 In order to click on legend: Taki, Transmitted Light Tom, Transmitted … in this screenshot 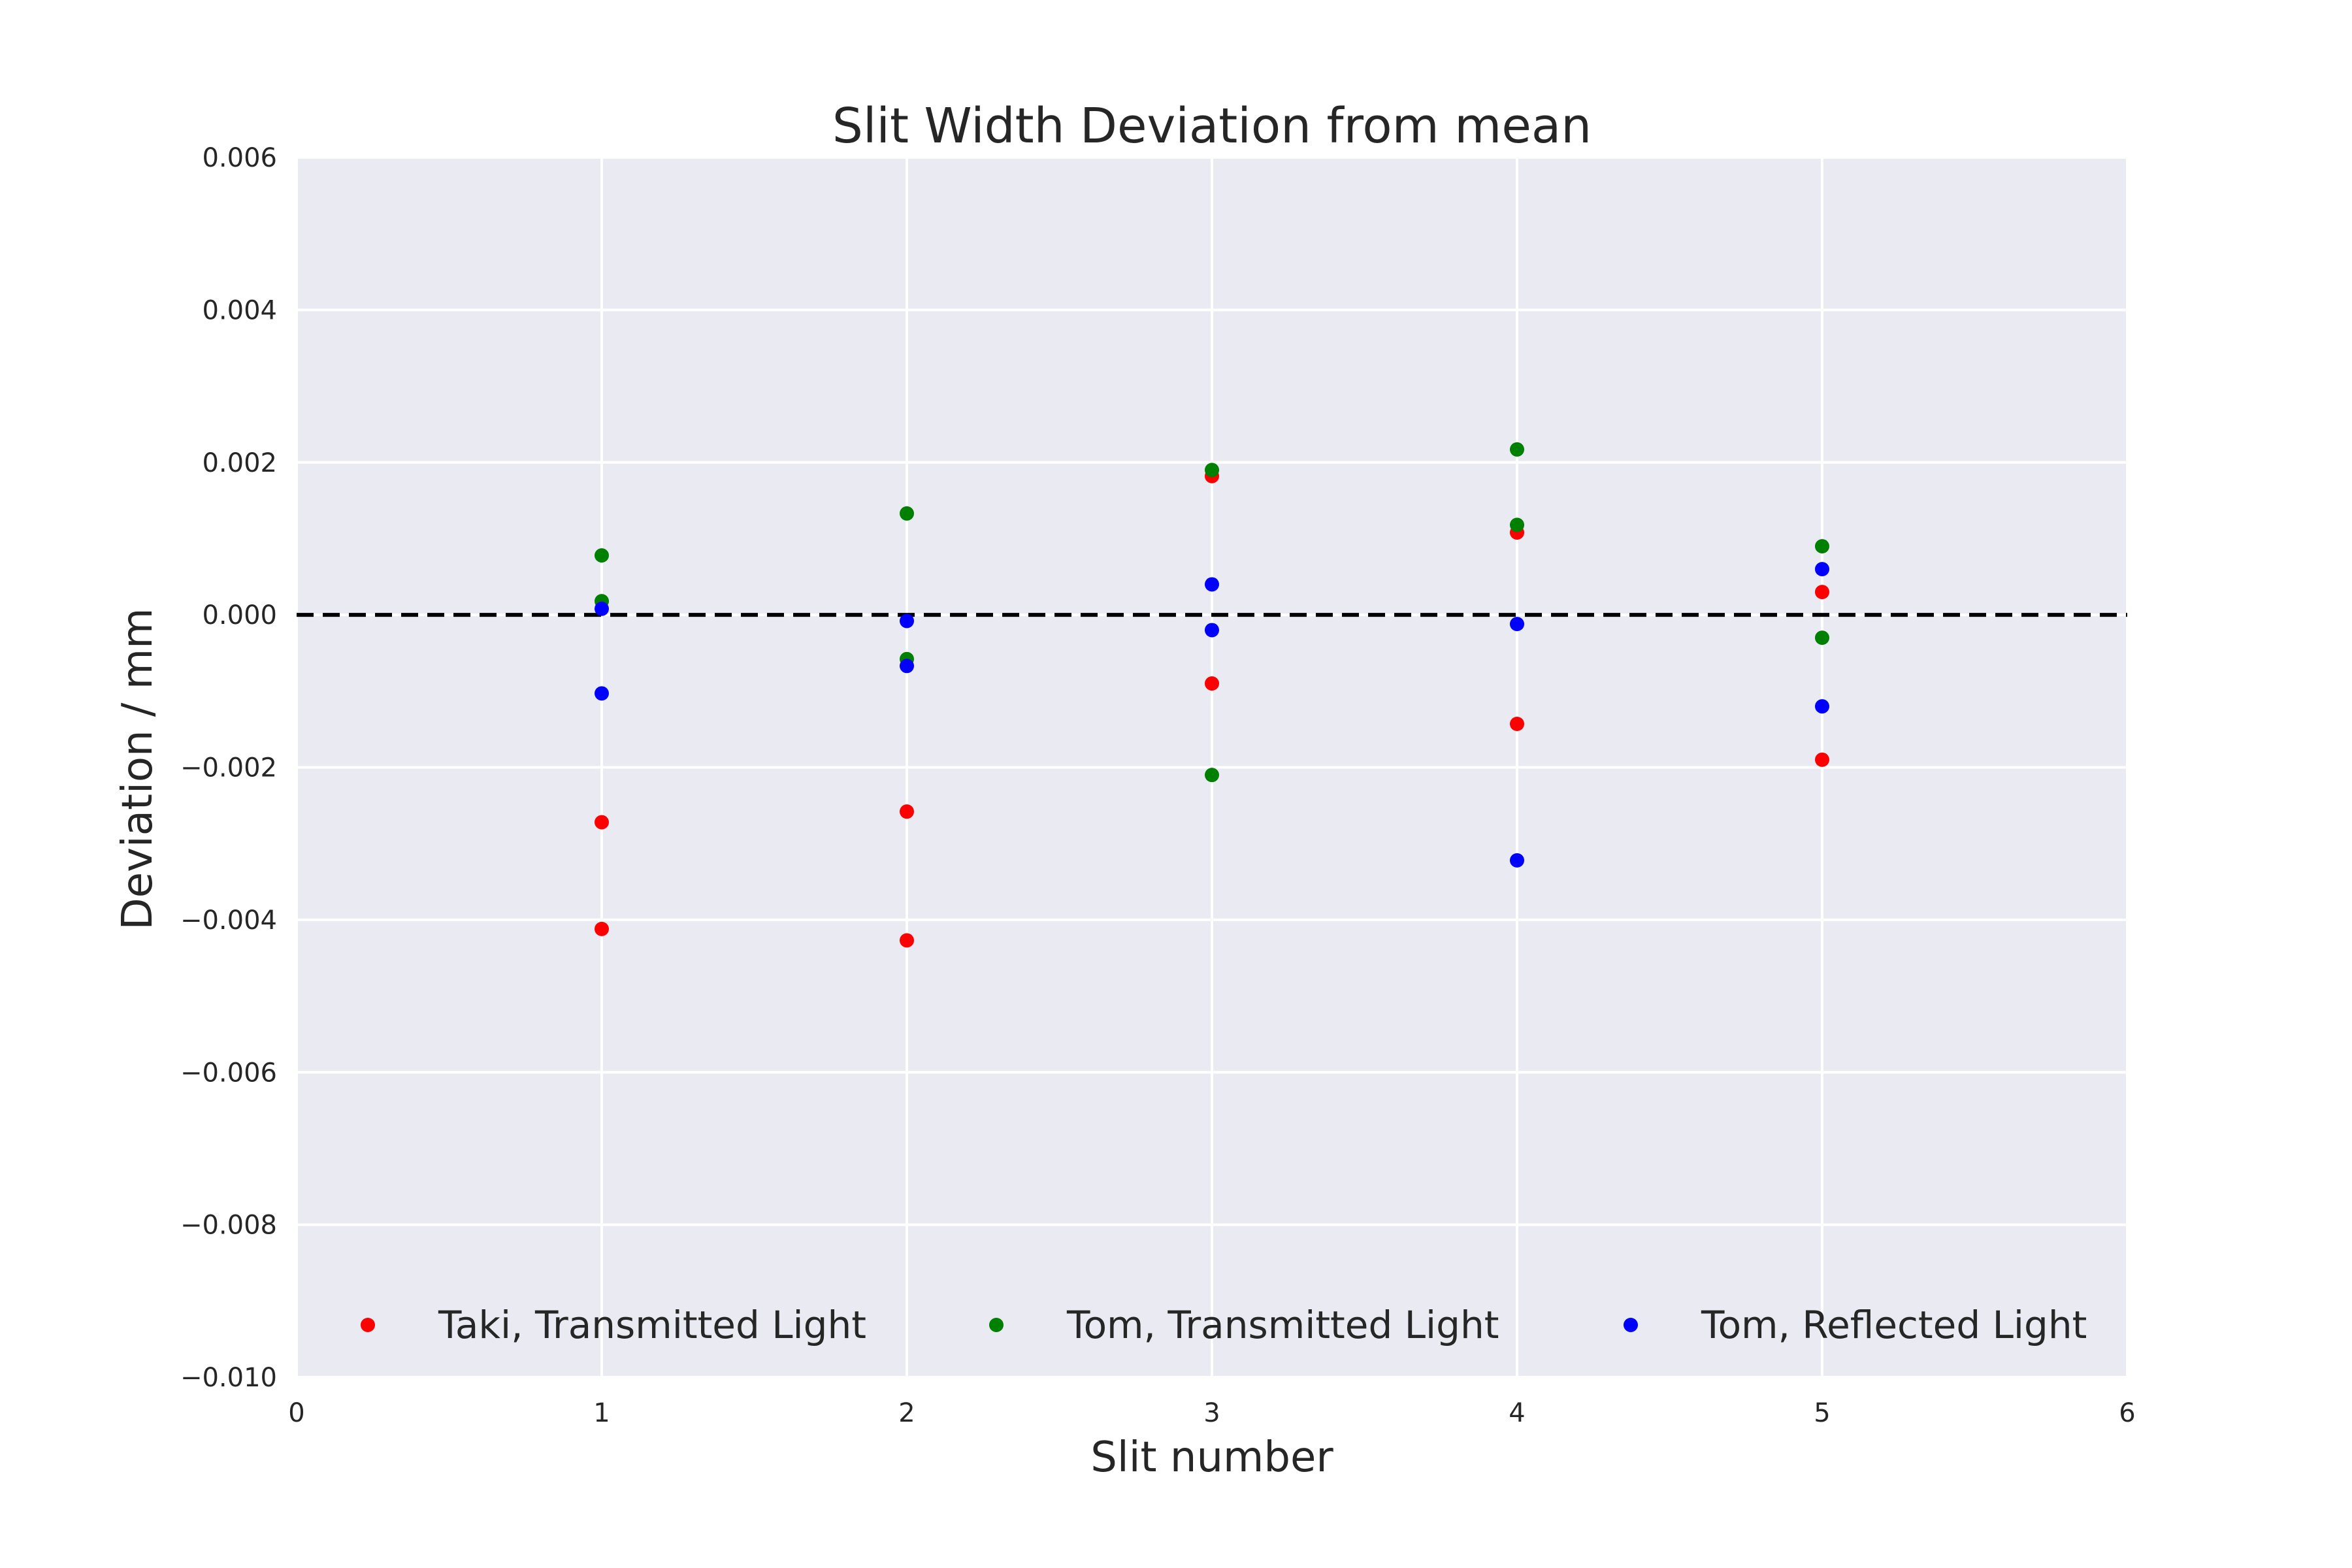, I will do `click(1224, 1325)`.